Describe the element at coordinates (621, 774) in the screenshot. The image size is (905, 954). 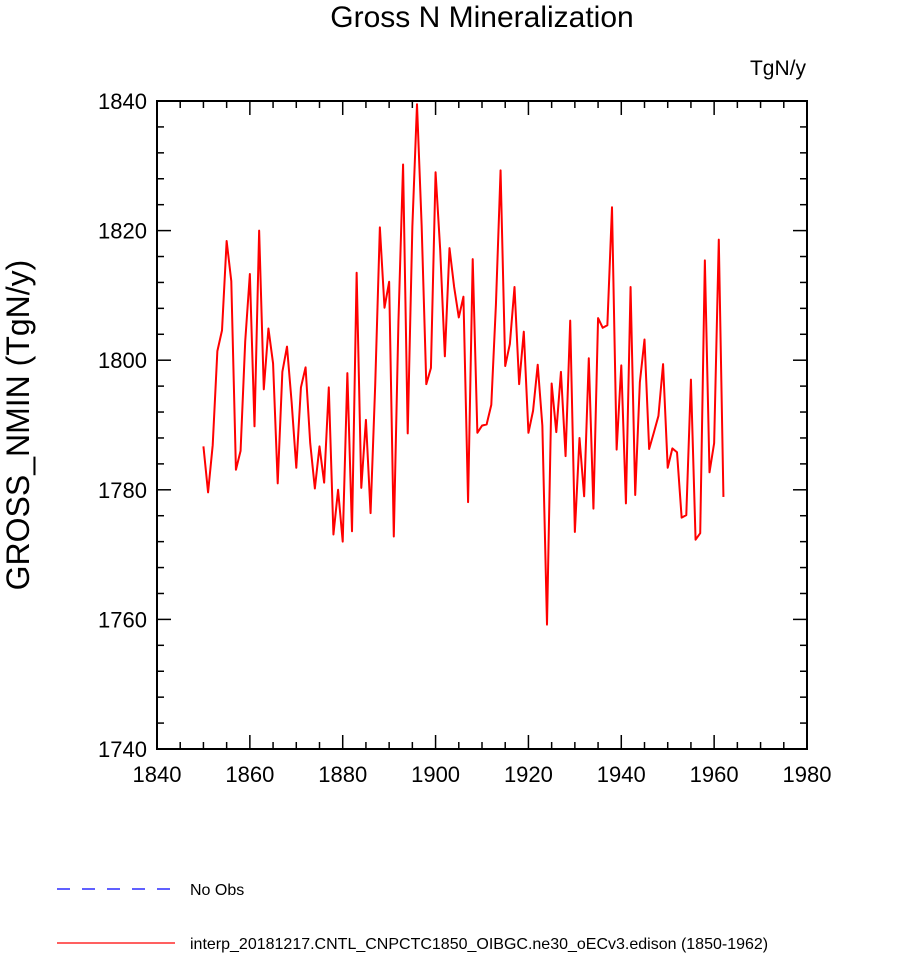
I see `x-tick-label: 1940` at that location.